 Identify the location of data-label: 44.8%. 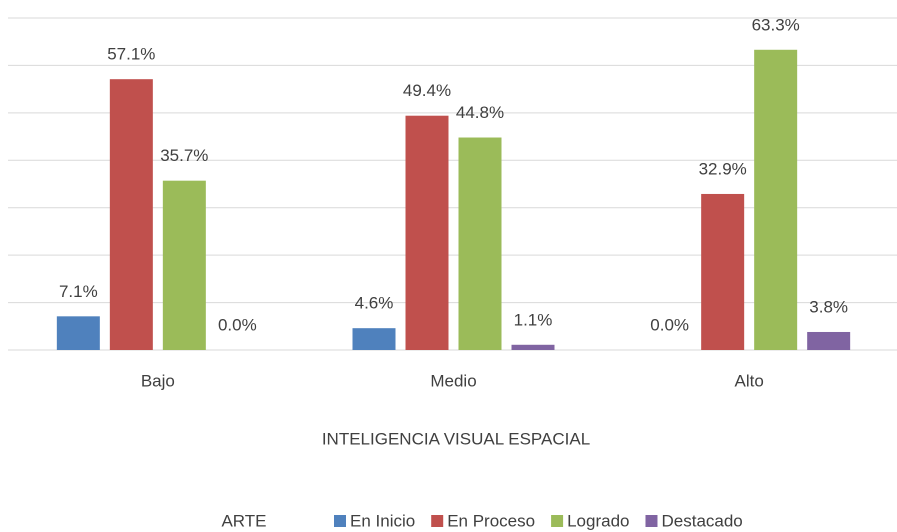
(480, 112).